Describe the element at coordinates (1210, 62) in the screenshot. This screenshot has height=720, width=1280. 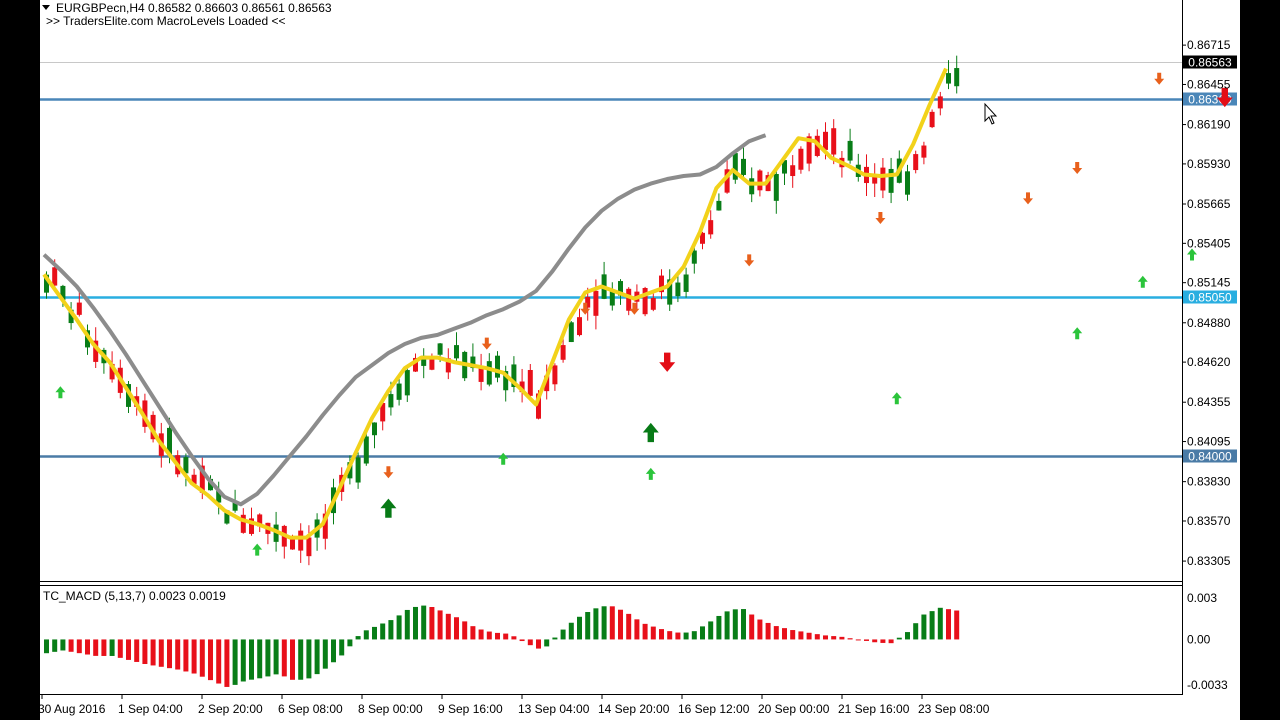
I see `current-price-tag` at that location.